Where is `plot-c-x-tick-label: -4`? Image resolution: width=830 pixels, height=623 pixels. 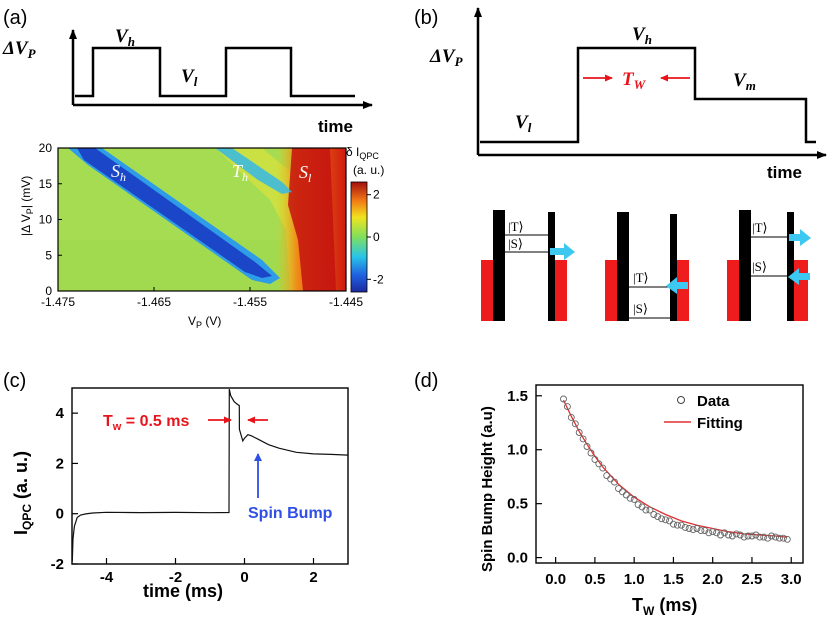 plot-c-x-tick-label: -4 is located at coordinates (107, 577).